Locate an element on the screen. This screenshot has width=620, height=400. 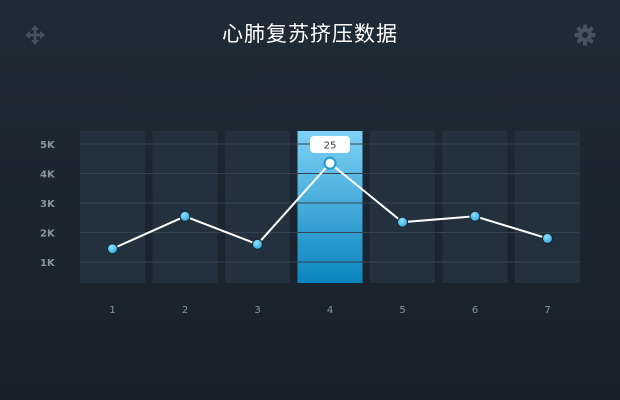
y-tick-label: 4K is located at coordinates (48, 175).